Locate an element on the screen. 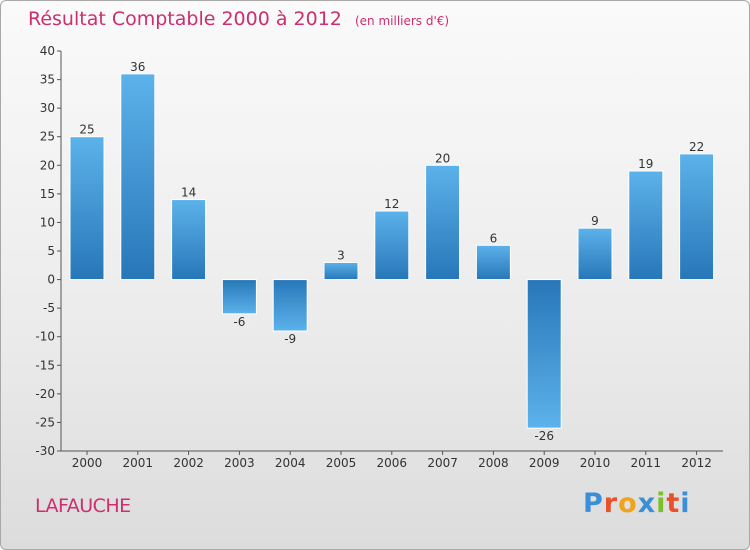 The image size is (750, 550). data-label-2005: 3 is located at coordinates (341, 255).